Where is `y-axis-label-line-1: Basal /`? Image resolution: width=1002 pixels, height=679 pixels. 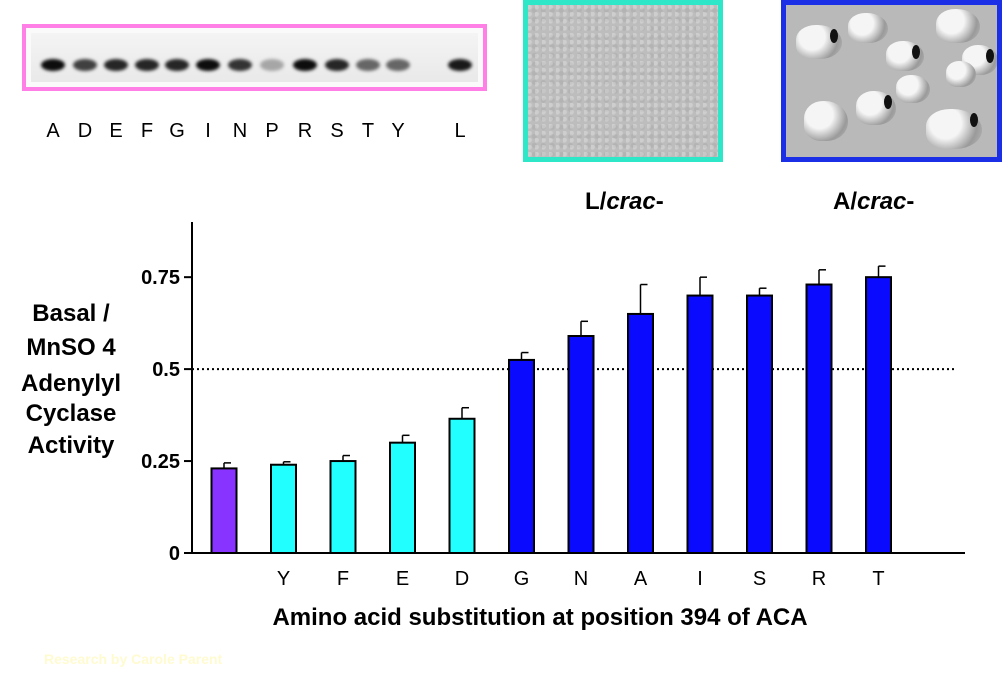 y-axis-label-line-1: Basal / is located at coordinates (71, 313).